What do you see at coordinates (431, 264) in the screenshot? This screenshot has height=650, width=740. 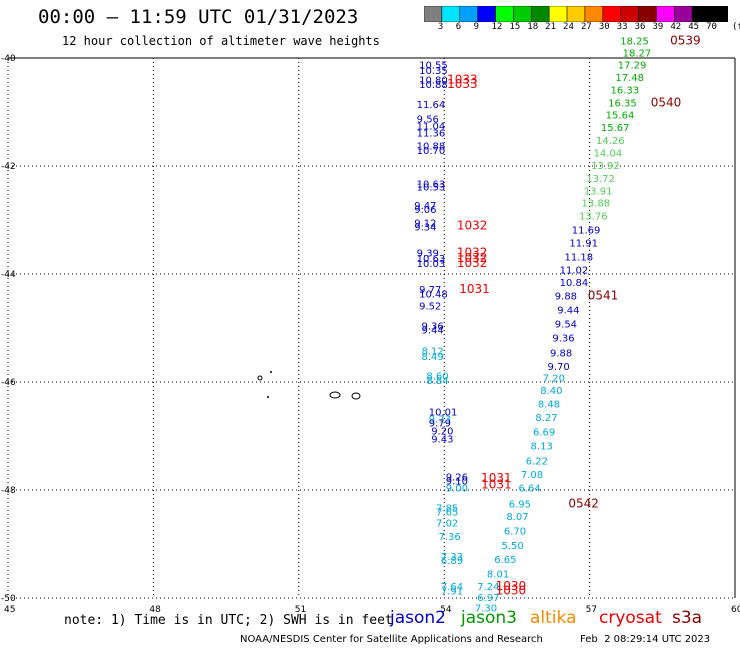 I see `wave-height-label: 10.03` at bounding box center [431, 264].